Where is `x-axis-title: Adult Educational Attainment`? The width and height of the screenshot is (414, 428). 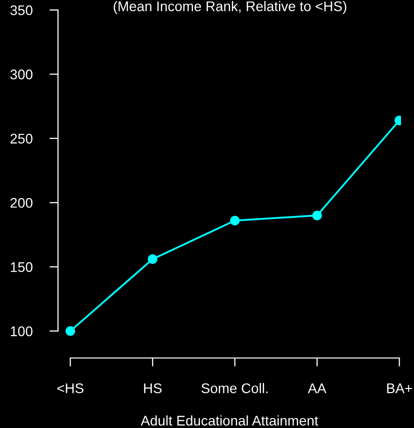
x-axis-title: Adult Educational Attainment is located at coordinates (229, 420).